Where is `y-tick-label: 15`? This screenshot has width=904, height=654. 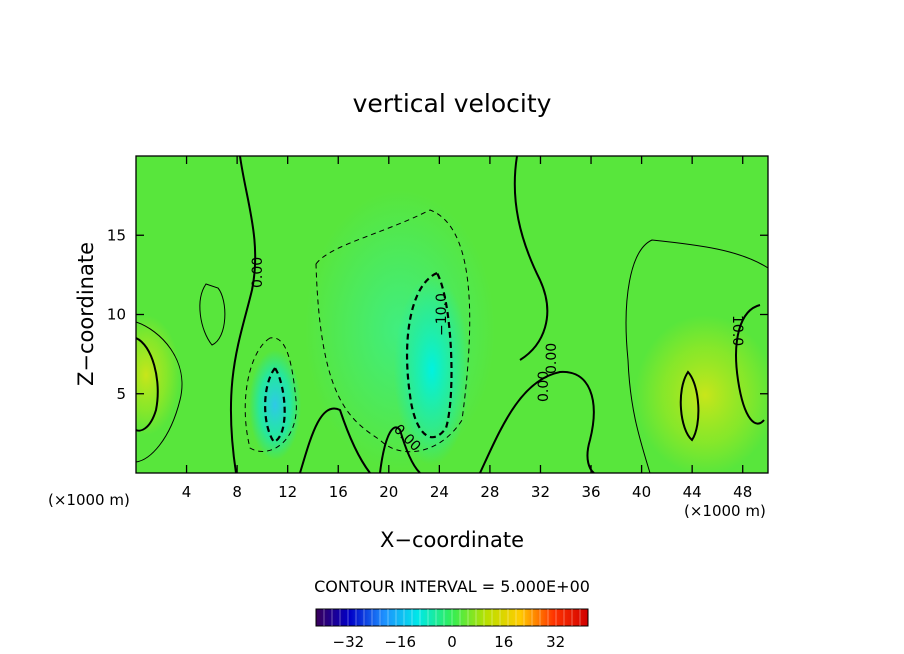
y-tick-label: 15 is located at coordinates (116, 235).